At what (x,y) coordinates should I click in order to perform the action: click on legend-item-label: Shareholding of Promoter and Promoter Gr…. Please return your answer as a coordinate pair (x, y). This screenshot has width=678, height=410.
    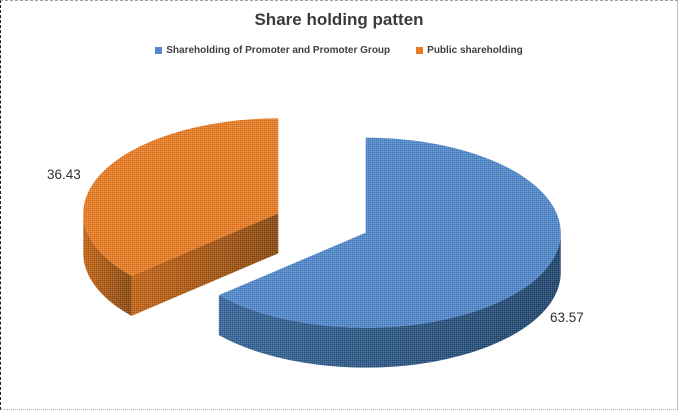
    Looking at the image, I should click on (278, 50).